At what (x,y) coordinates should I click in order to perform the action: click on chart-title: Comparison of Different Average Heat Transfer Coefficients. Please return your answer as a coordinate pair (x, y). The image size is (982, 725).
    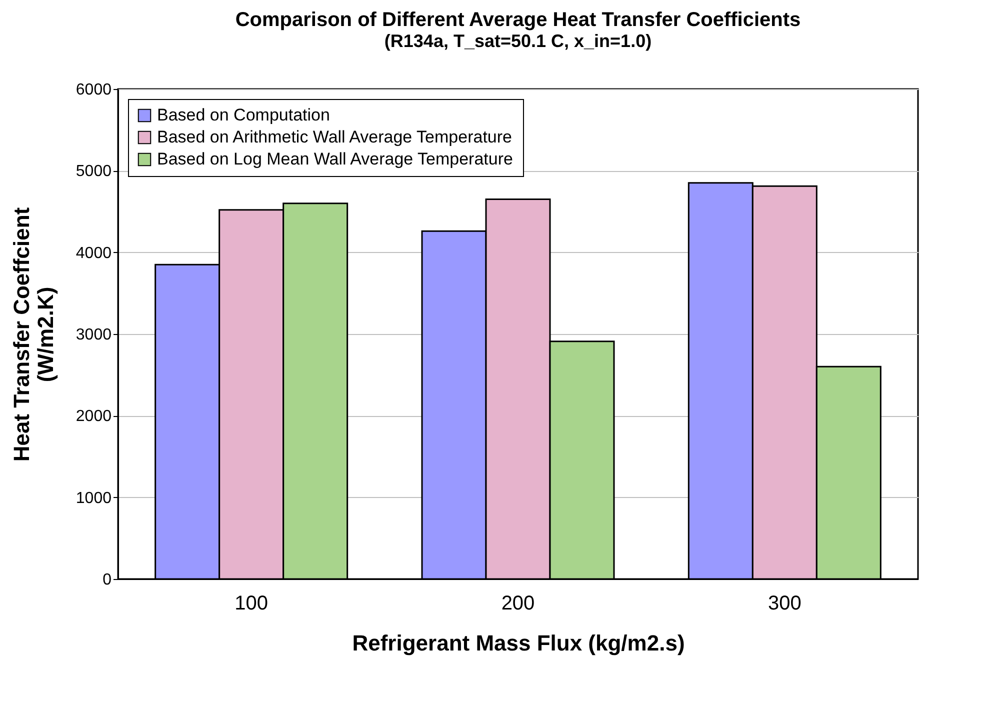
    Looking at the image, I should click on (518, 20).